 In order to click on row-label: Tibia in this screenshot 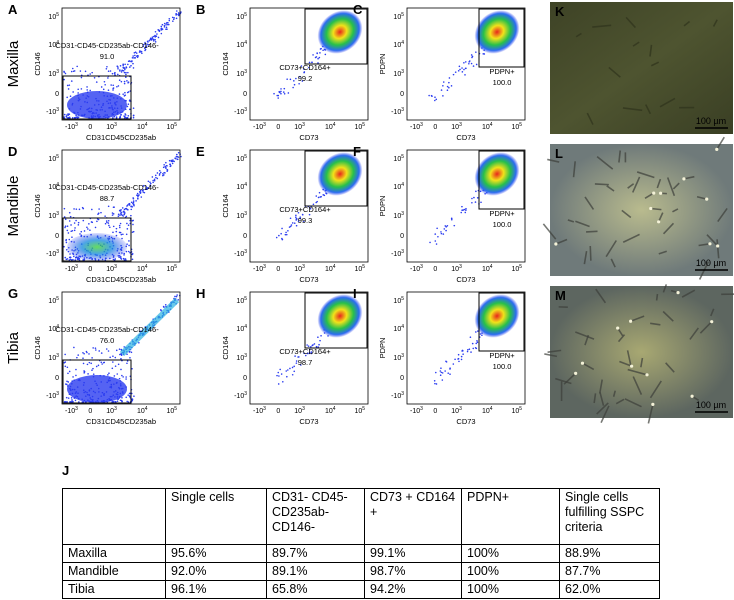, I will do `click(13, 347)`.